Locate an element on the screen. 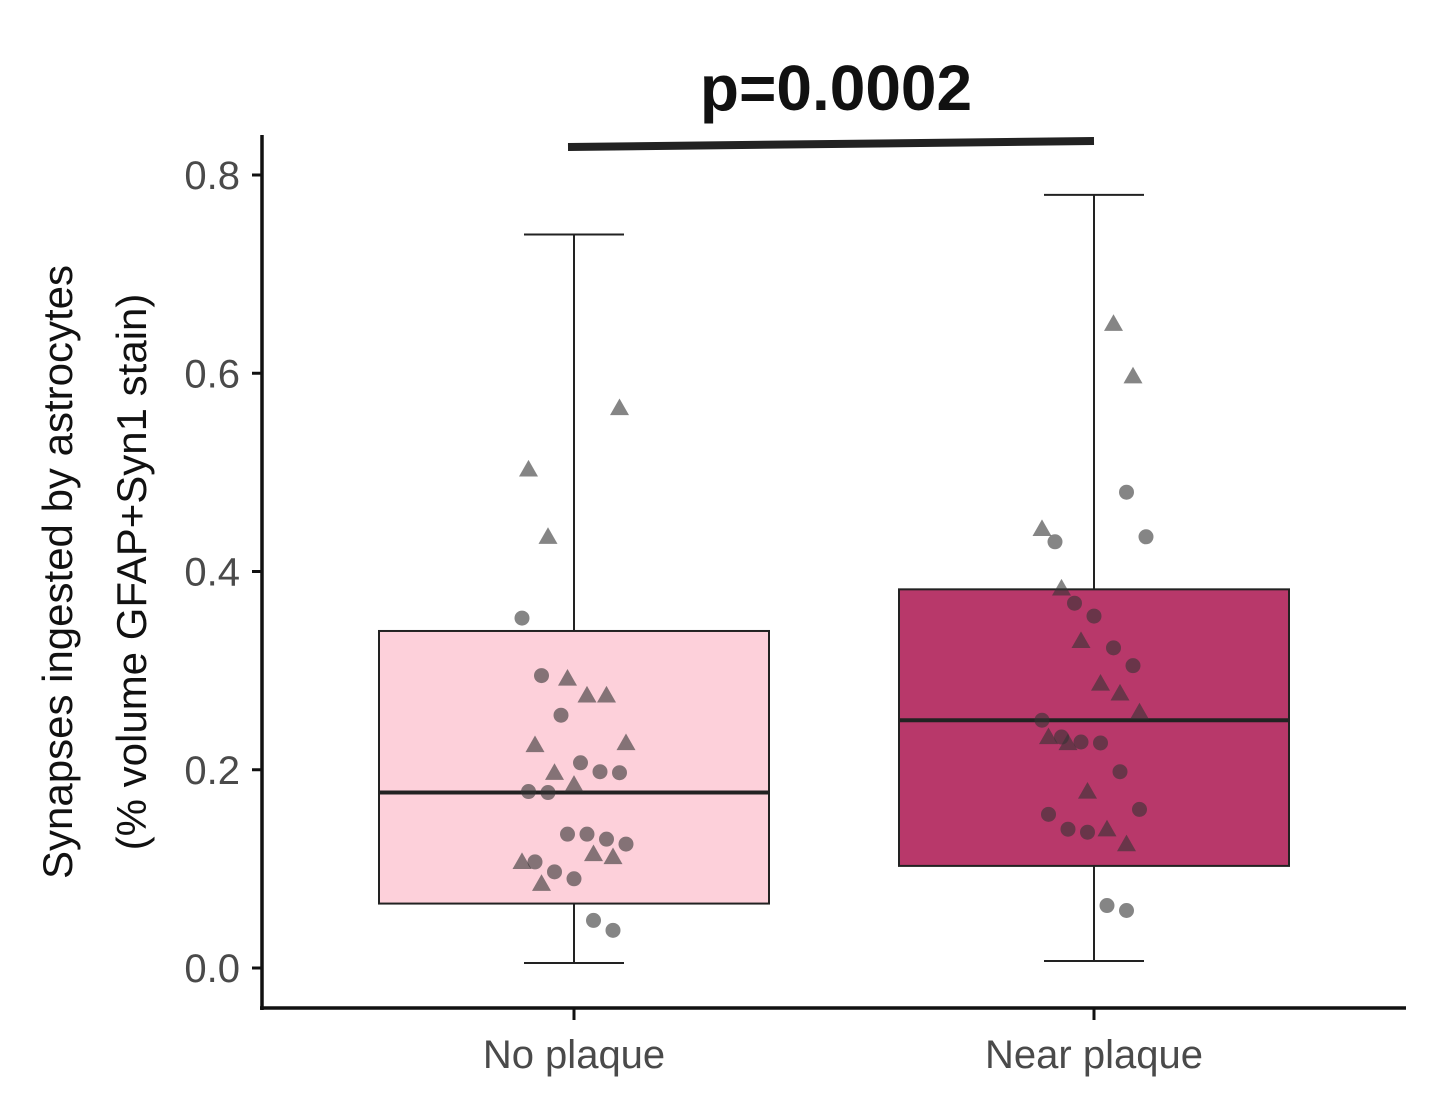  x-tick-label: Near plaque is located at coordinates (1094, 1055).